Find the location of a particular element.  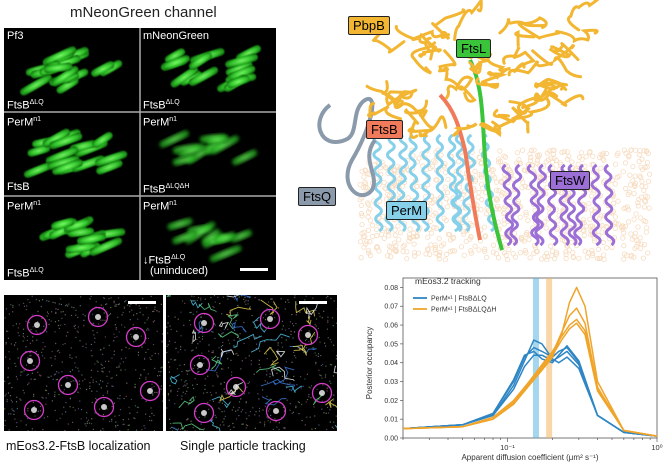

tile-6-bottom-label: ↓FtsBΔLQ is located at coordinates (164, 260).